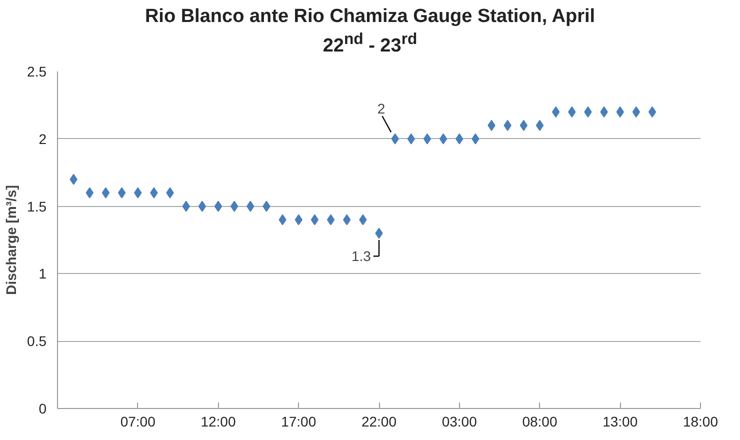 The image size is (740, 440). Describe the element at coordinates (620, 422) in the screenshot. I see `x-tick-label: 13:00` at that location.